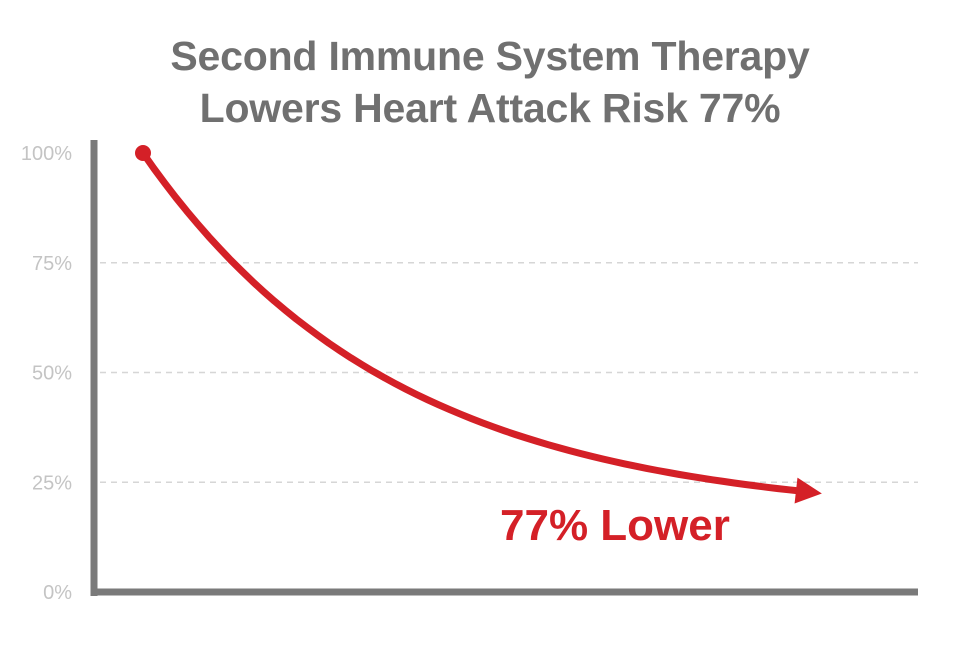  I want to click on y-tick-label-50: 50%, so click(52, 374).